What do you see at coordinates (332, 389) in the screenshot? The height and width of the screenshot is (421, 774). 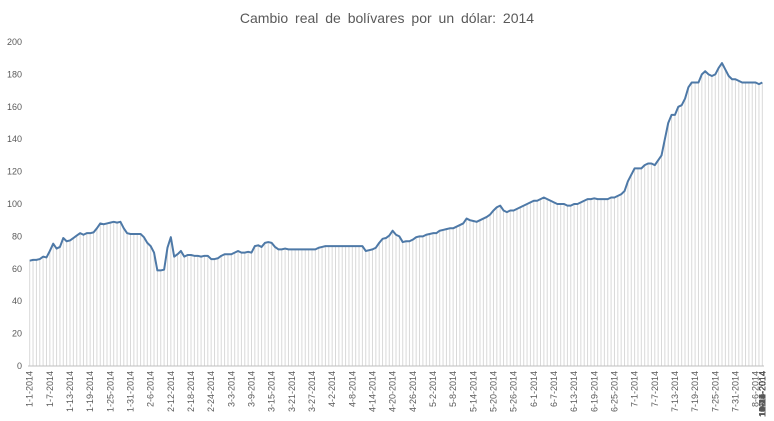 I see `x-tick-label: 4-2-2014` at bounding box center [332, 389].